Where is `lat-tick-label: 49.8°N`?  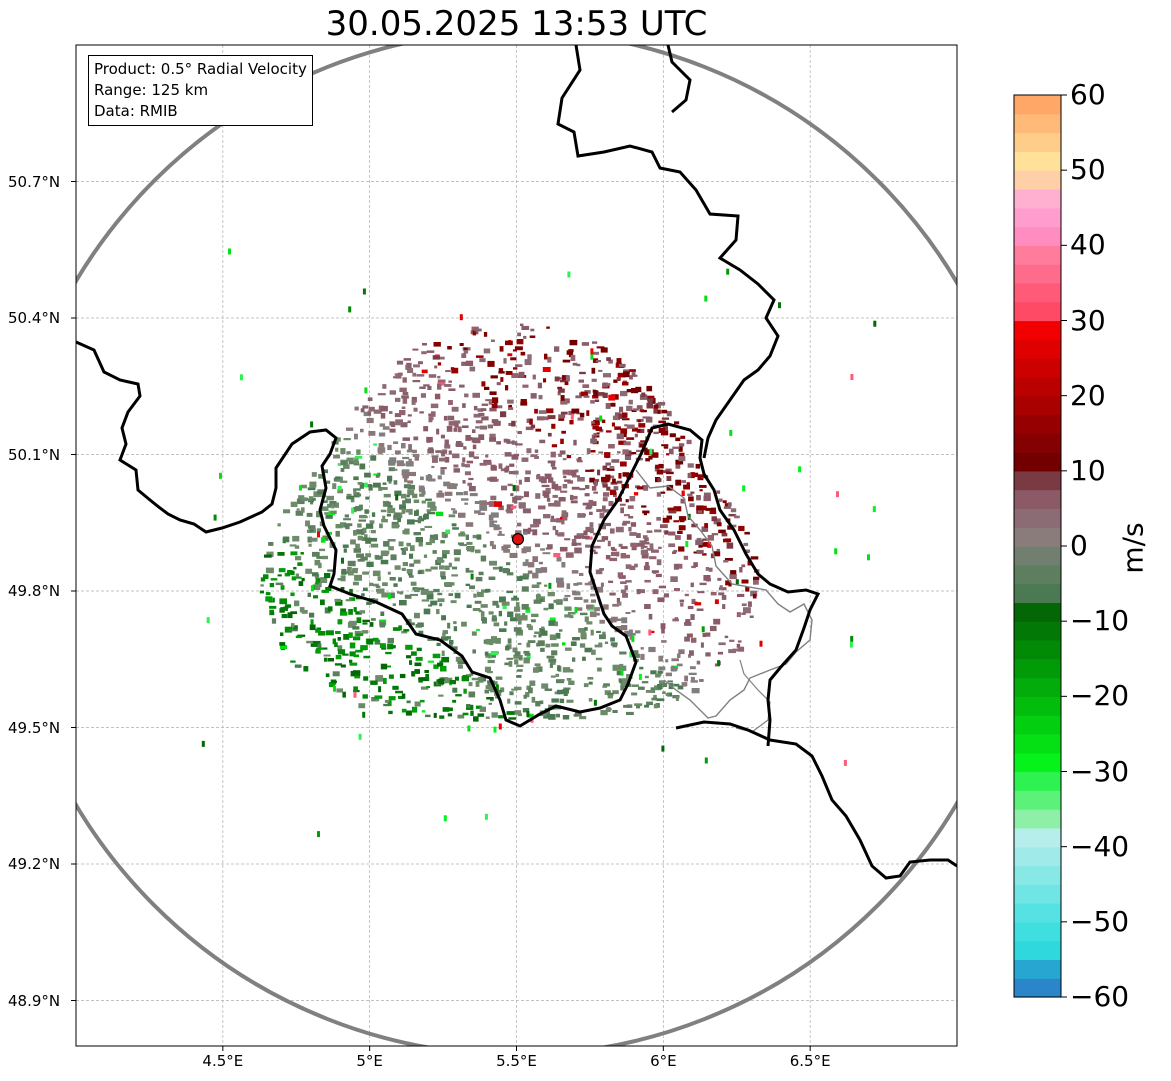
lat-tick-label: 49.8°N is located at coordinates (34, 591).